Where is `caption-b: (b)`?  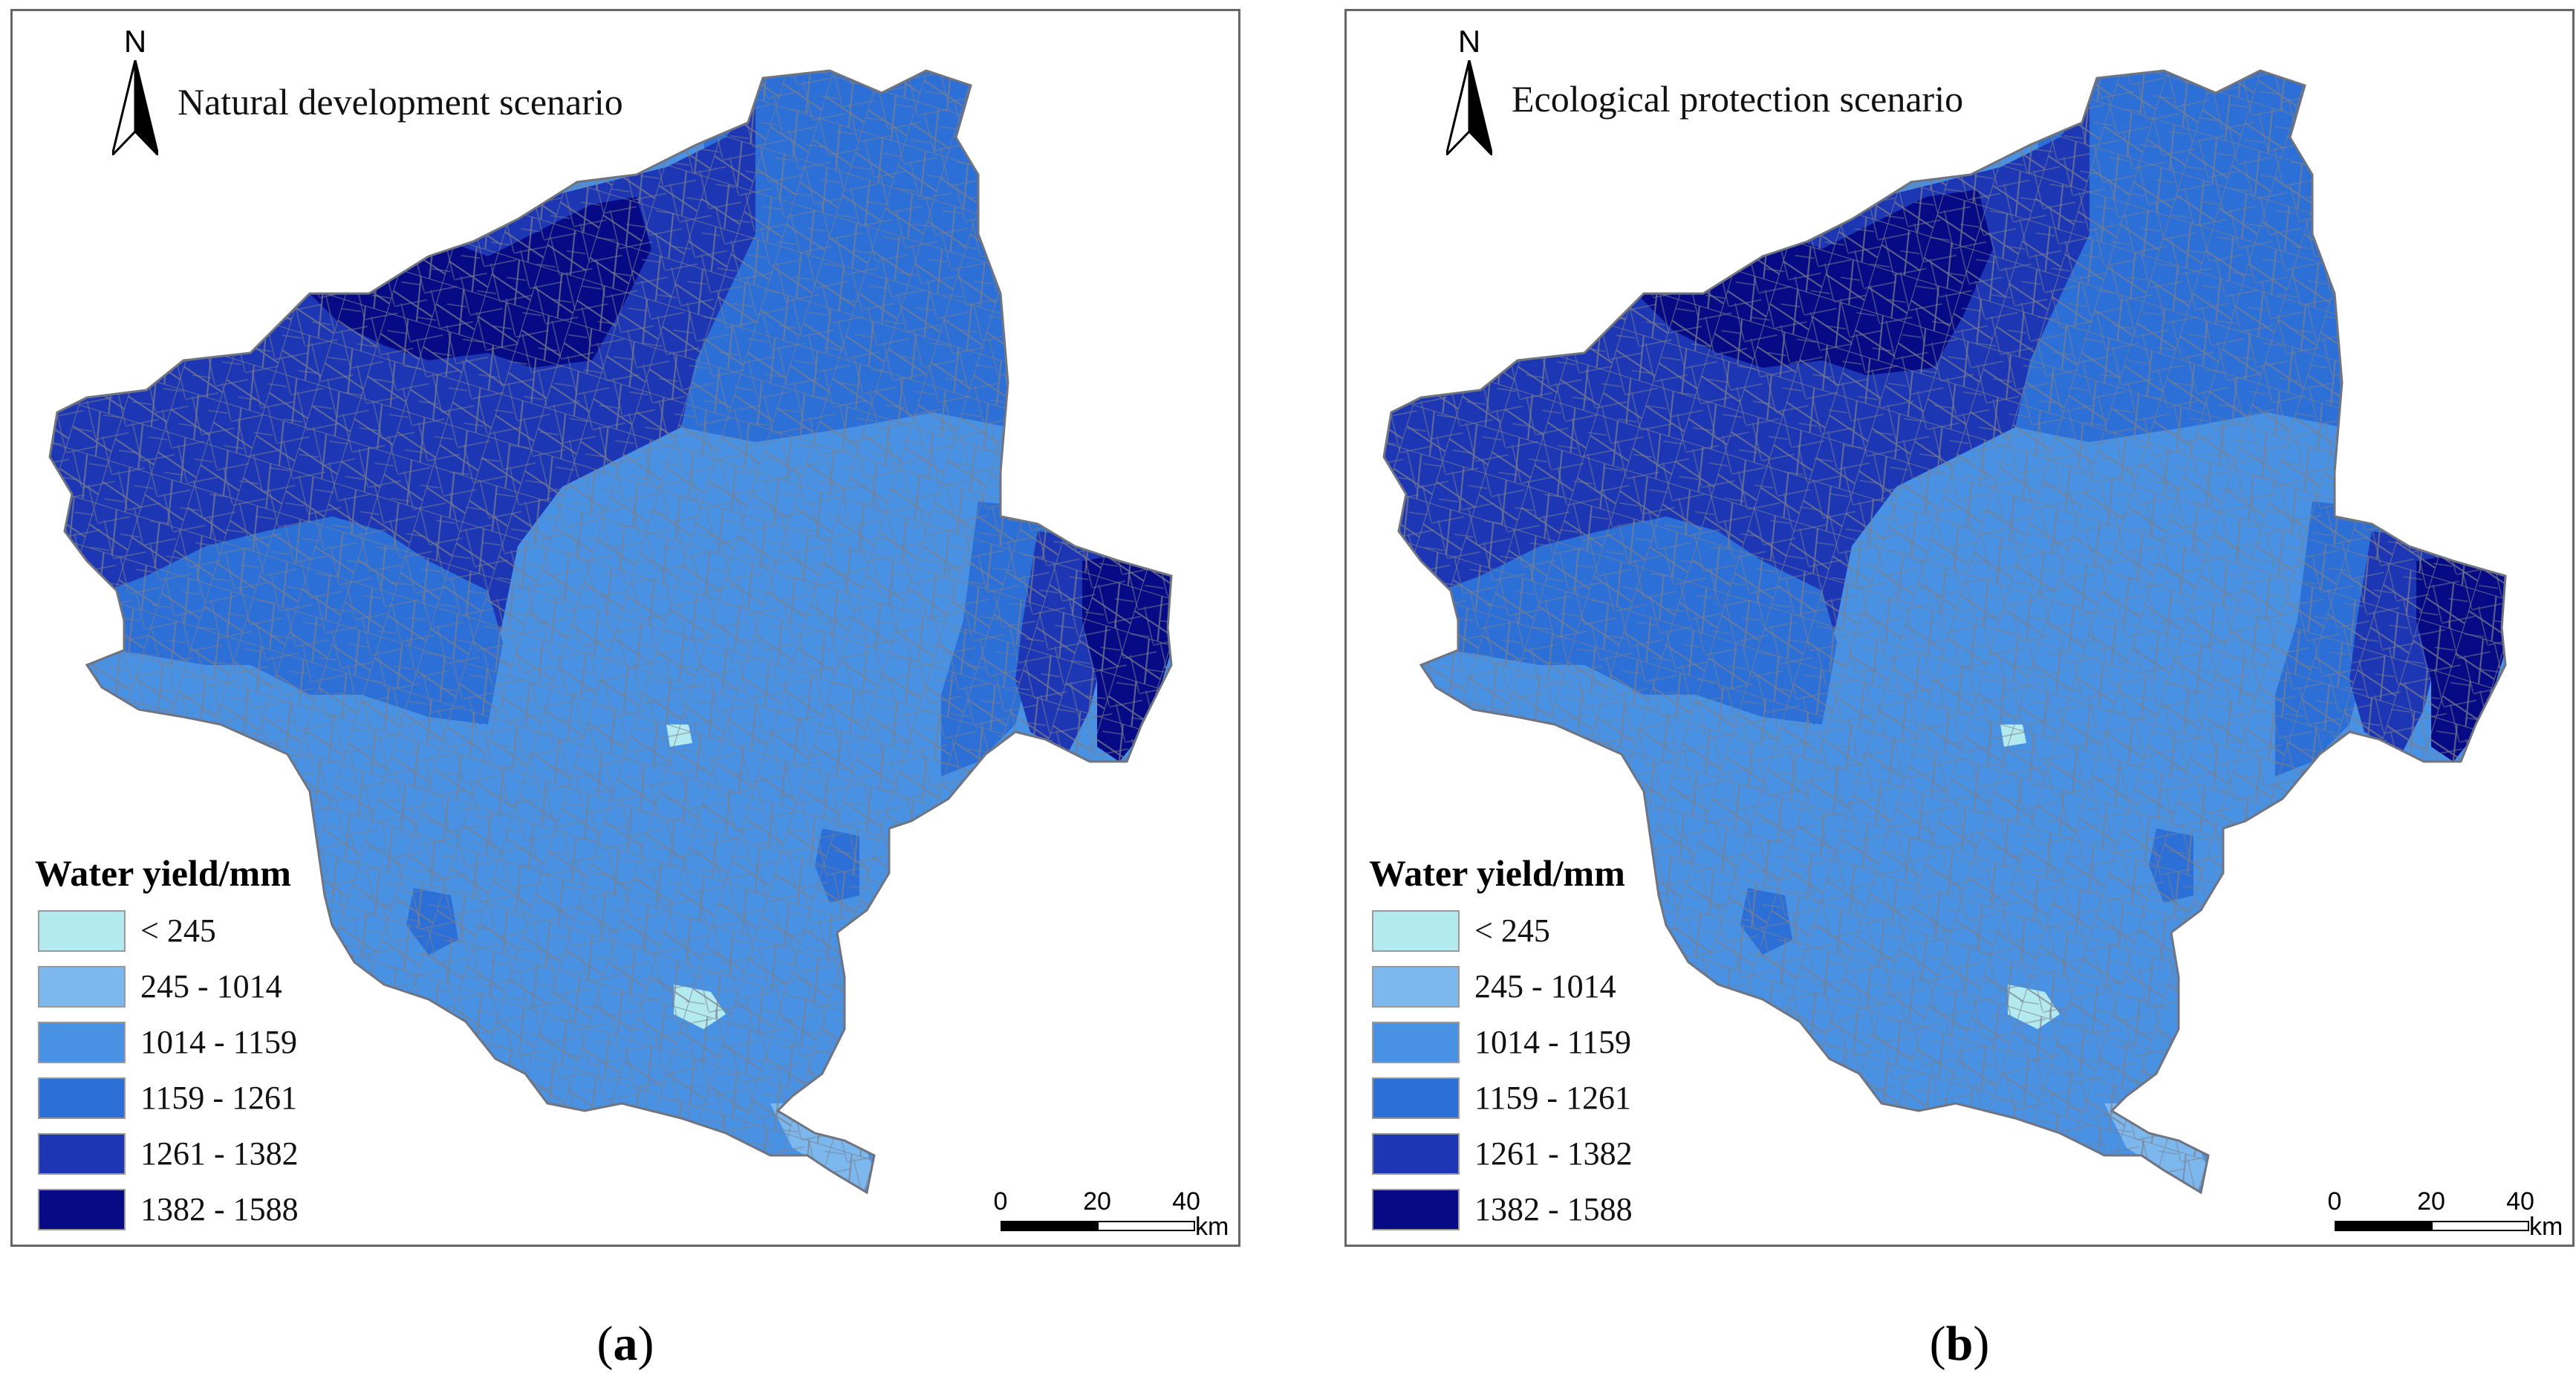
caption-b: (b) is located at coordinates (1960, 1344).